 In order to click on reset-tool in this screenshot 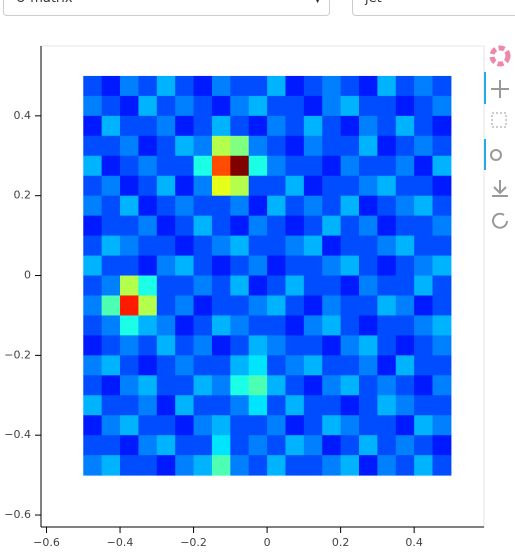, I will do `click(500, 220)`.